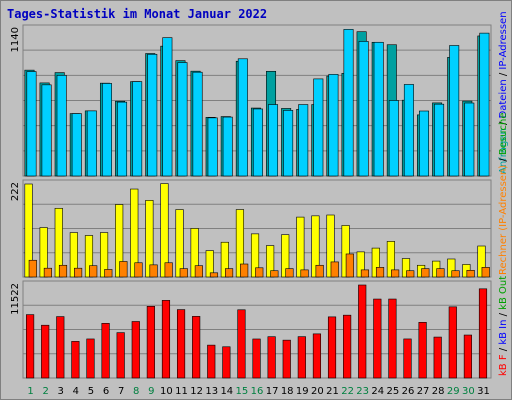  Describe the element at coordinates (137, 14) in the screenshot. I see `chart-title: Tages-Statistik im Monat Januar 2022` at that location.